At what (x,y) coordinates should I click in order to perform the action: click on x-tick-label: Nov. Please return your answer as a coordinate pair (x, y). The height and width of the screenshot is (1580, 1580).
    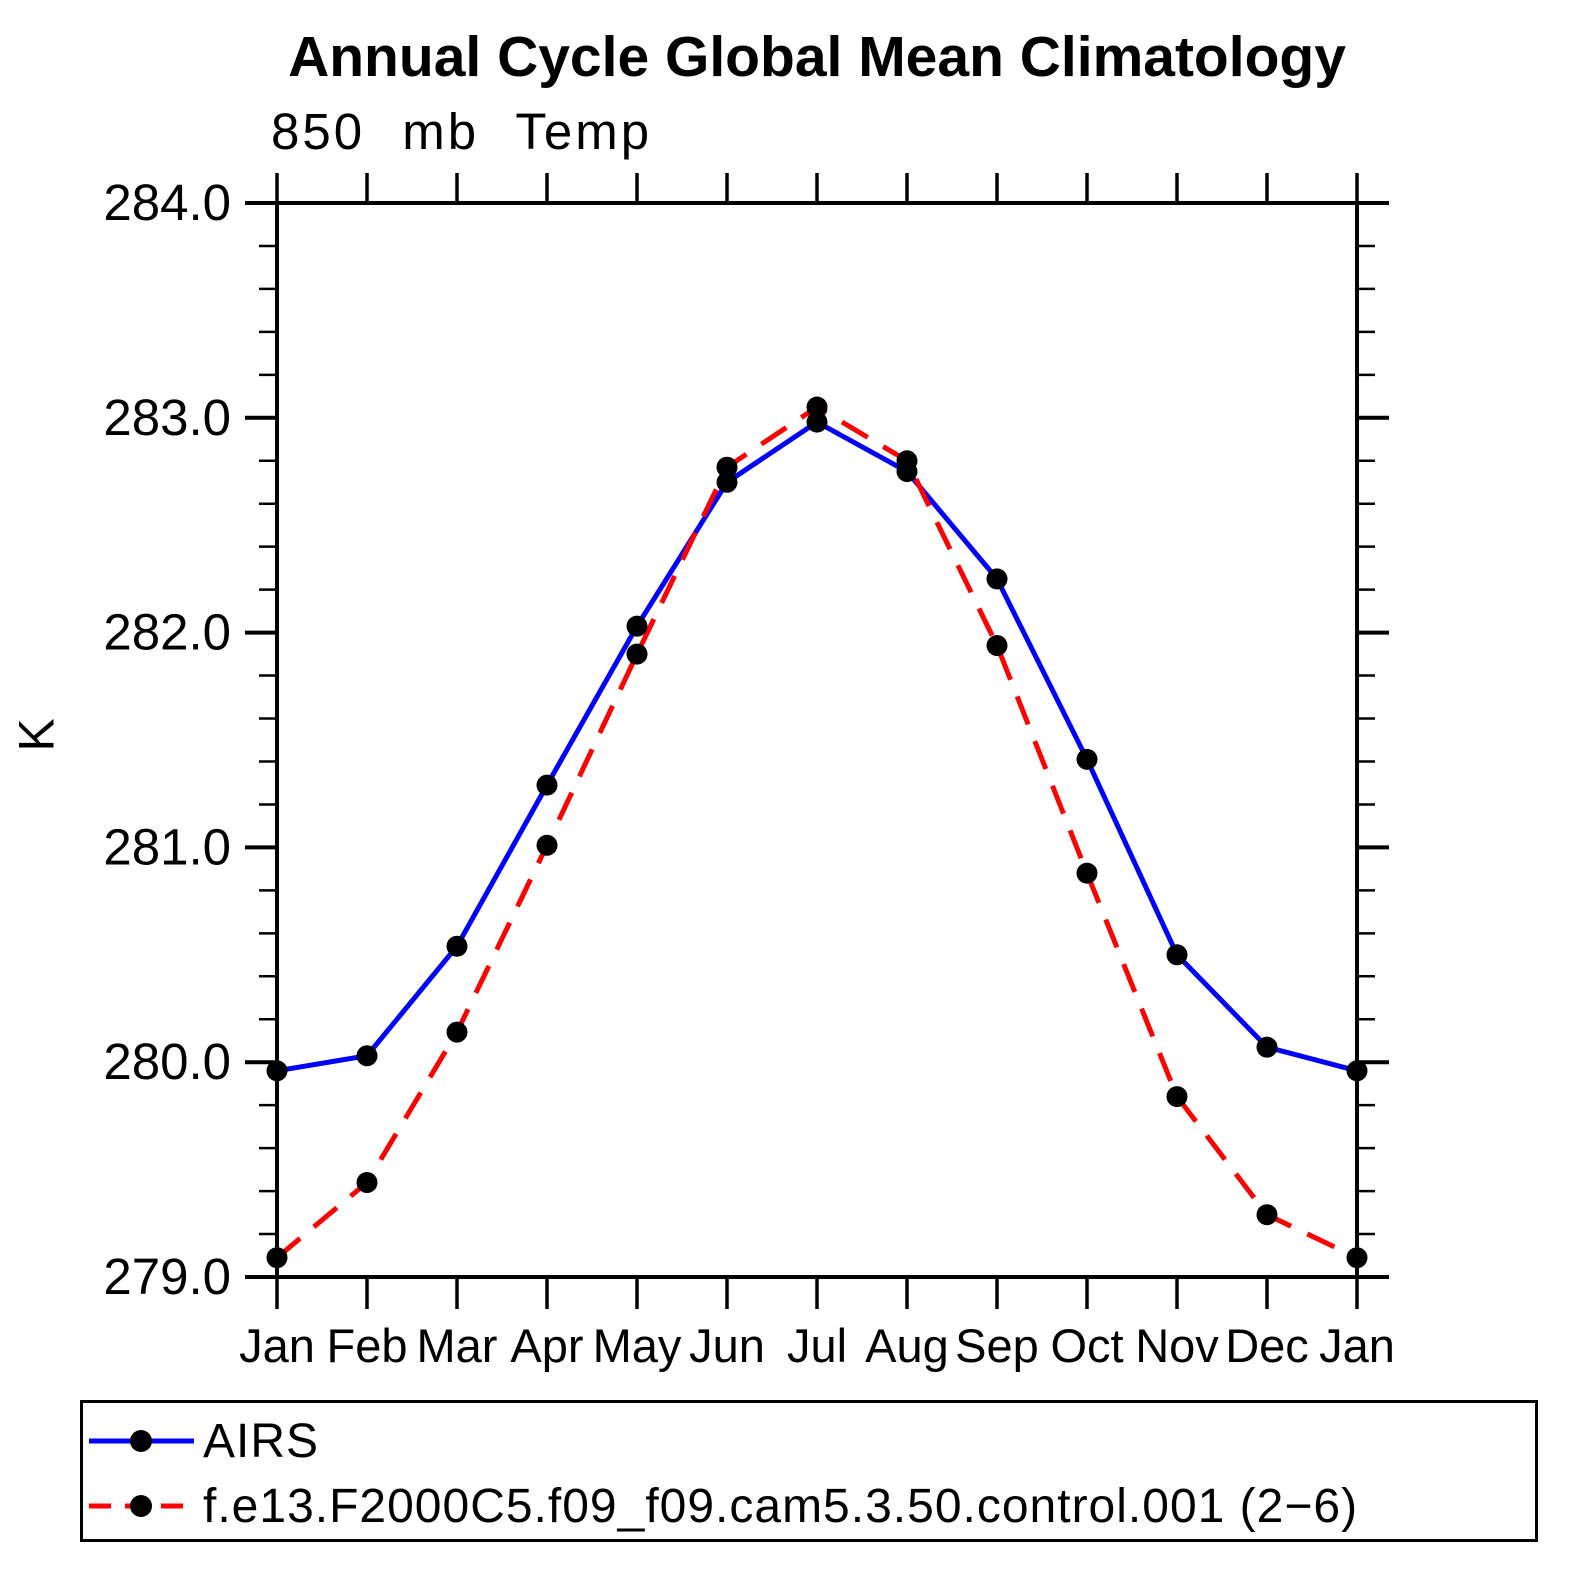
    Looking at the image, I should click on (1177, 1345).